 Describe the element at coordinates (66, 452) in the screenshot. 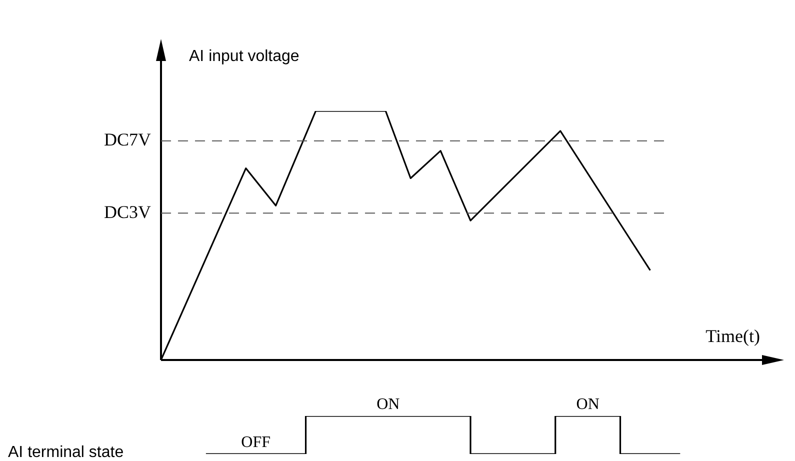

I see `y-axis-title: AI terminal state` at that location.